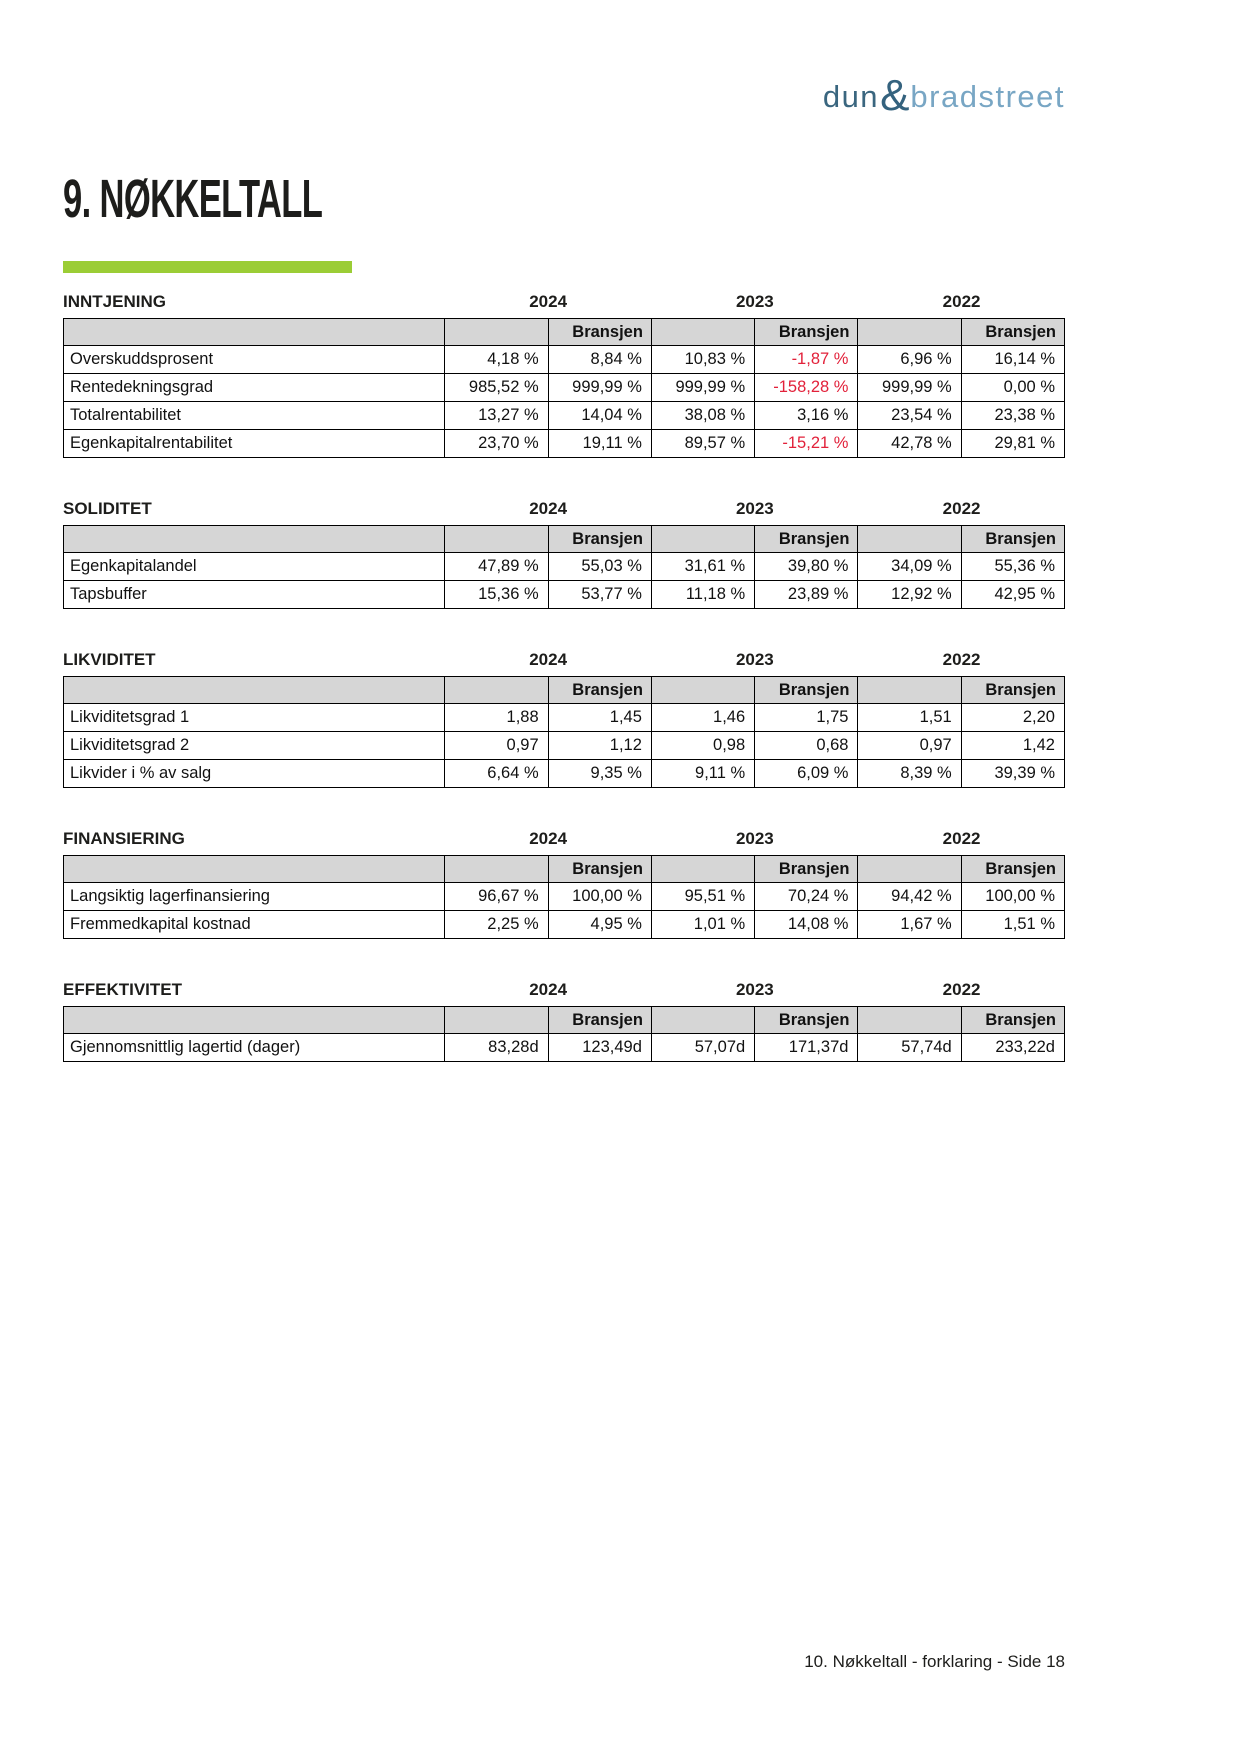  Describe the element at coordinates (1013, 443) in the screenshot. I see `value-cell: 29,81 %` at that location.